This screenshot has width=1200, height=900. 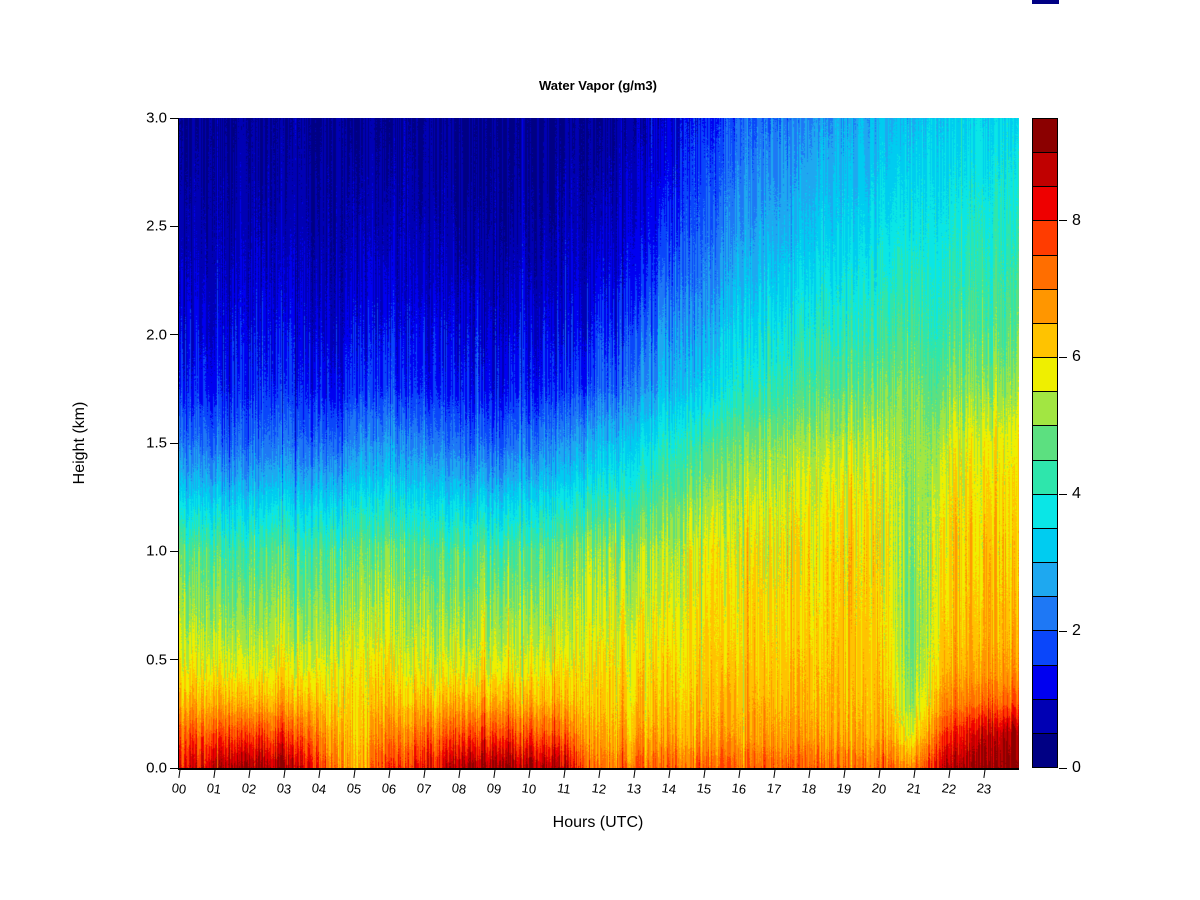 I want to click on x-tick-label: 22, so click(x=949, y=788).